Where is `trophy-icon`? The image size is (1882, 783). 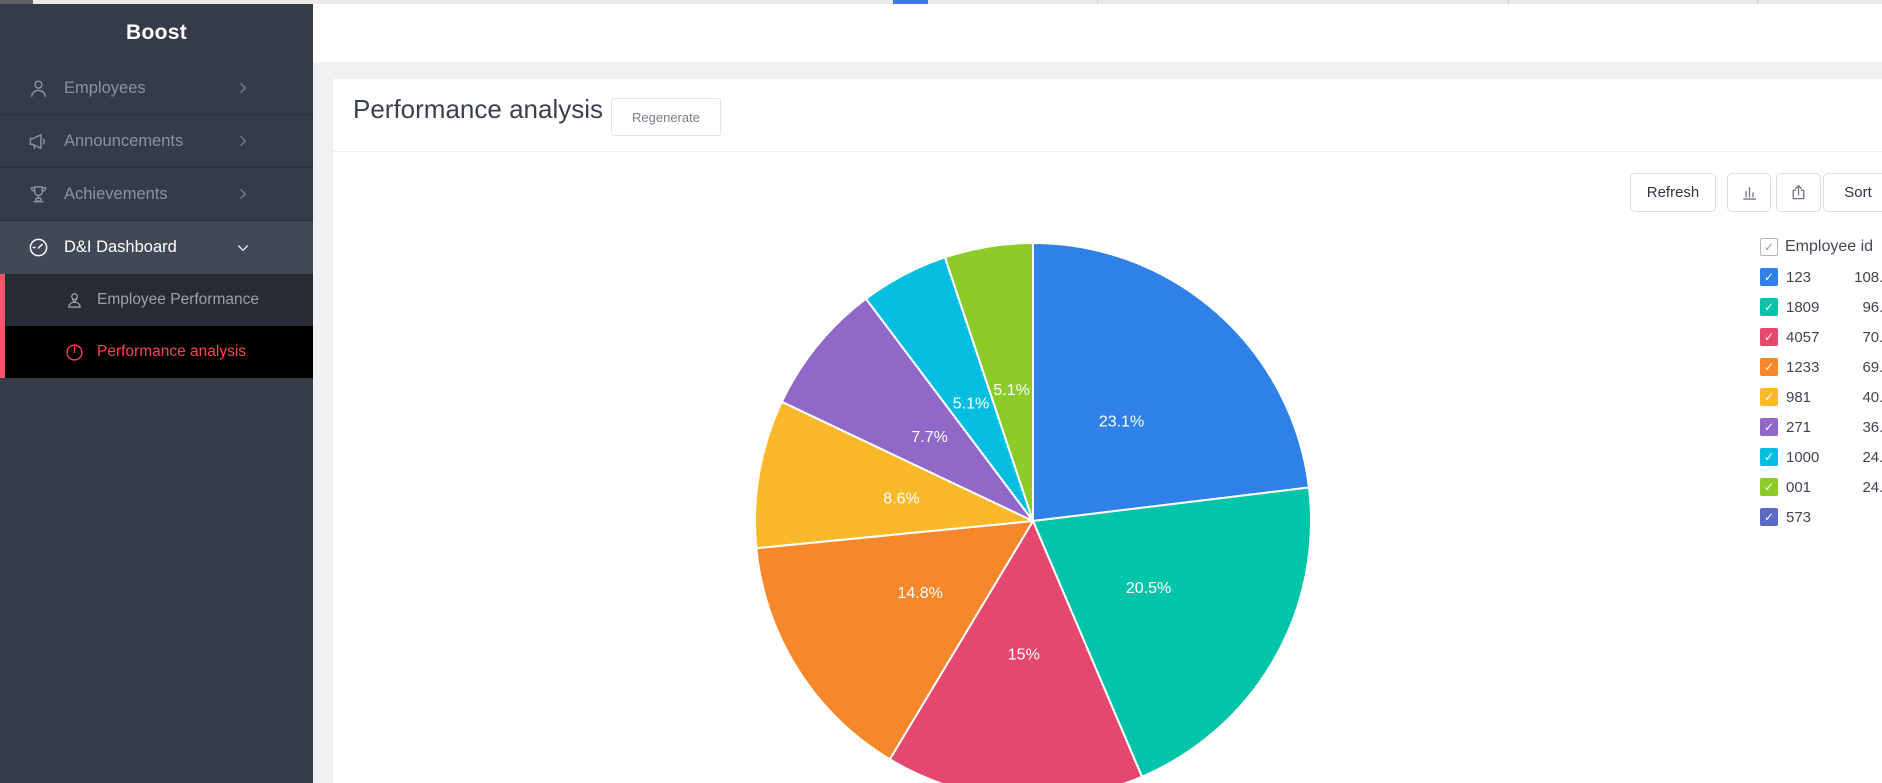 trophy-icon is located at coordinates (38, 194).